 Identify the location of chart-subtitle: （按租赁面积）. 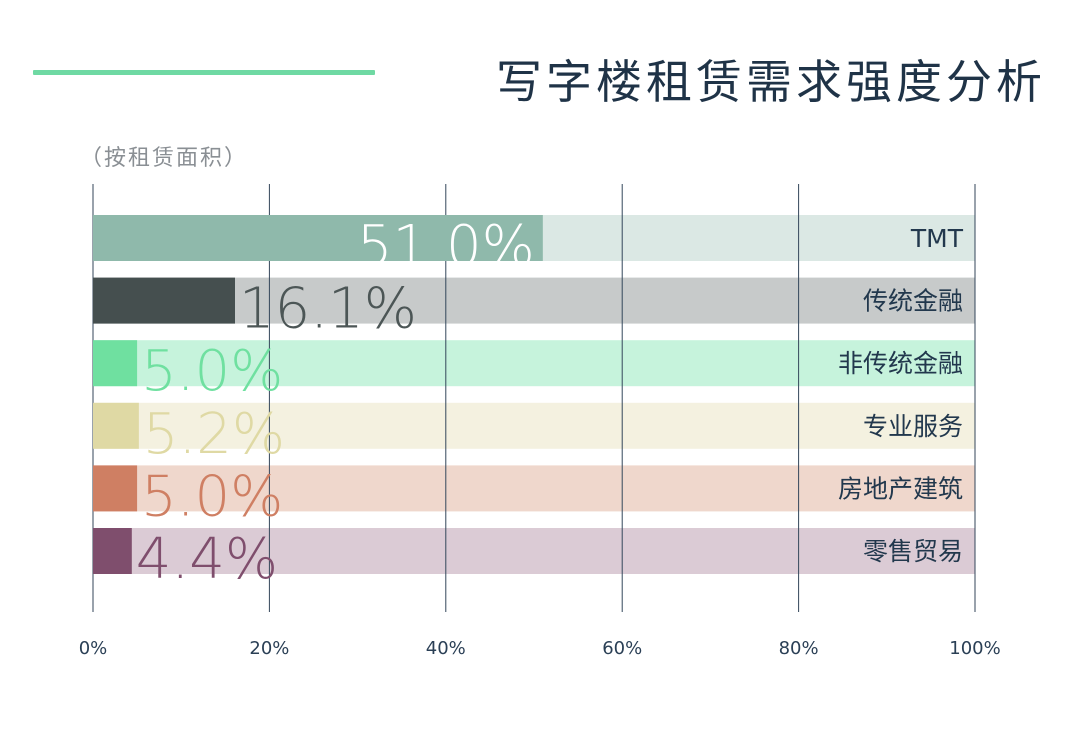
(164, 158).